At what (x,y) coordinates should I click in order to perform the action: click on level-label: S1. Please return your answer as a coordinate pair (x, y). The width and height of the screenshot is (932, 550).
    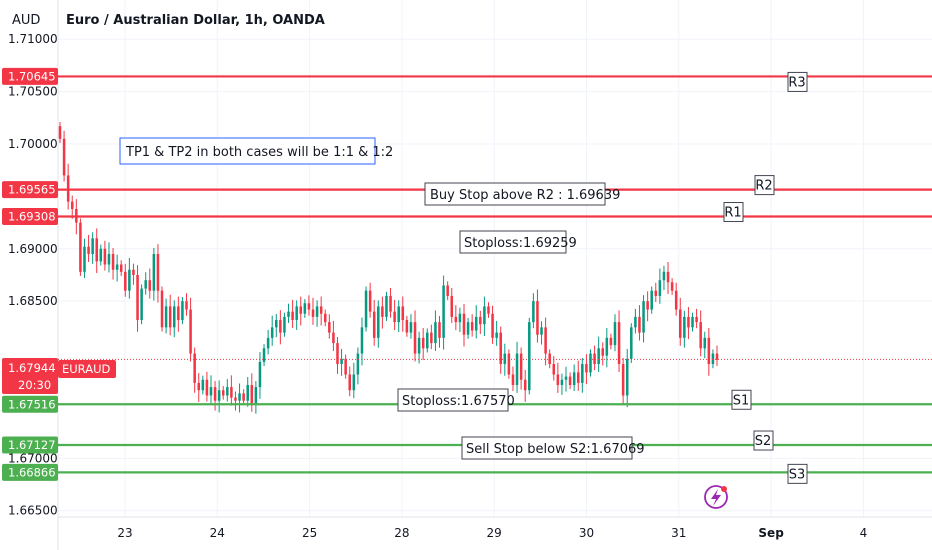
    Looking at the image, I should click on (741, 400).